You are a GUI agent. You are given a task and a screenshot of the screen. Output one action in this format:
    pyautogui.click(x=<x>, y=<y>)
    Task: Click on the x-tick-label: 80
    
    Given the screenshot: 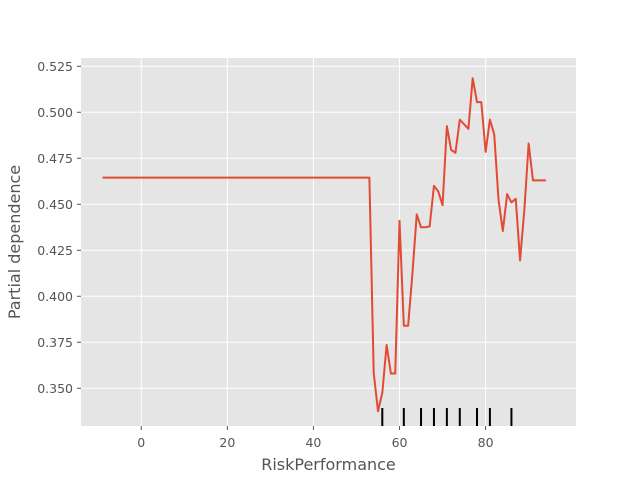 What is the action you would take?
    pyautogui.click(x=486, y=442)
    